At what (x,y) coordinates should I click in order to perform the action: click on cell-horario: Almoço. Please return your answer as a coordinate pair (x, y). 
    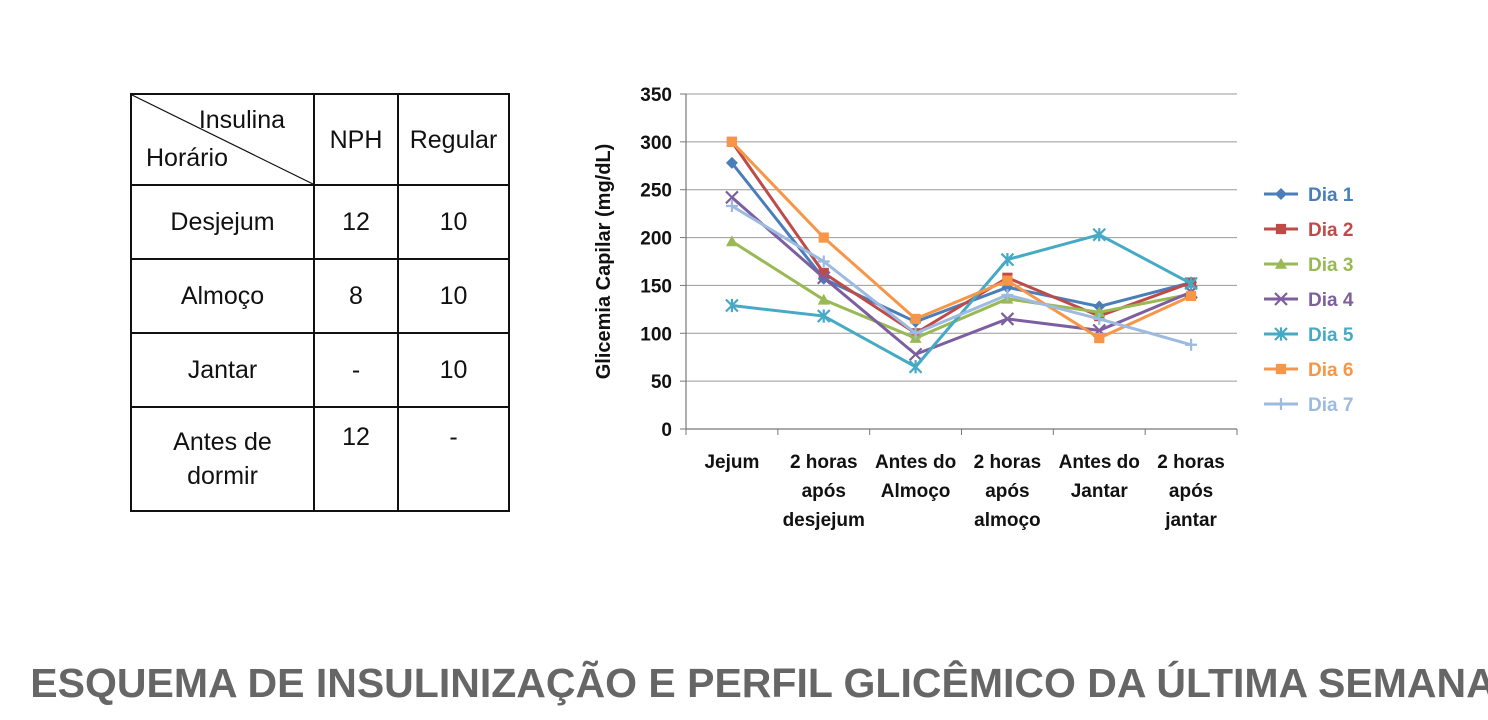
    Looking at the image, I should click on (222, 296).